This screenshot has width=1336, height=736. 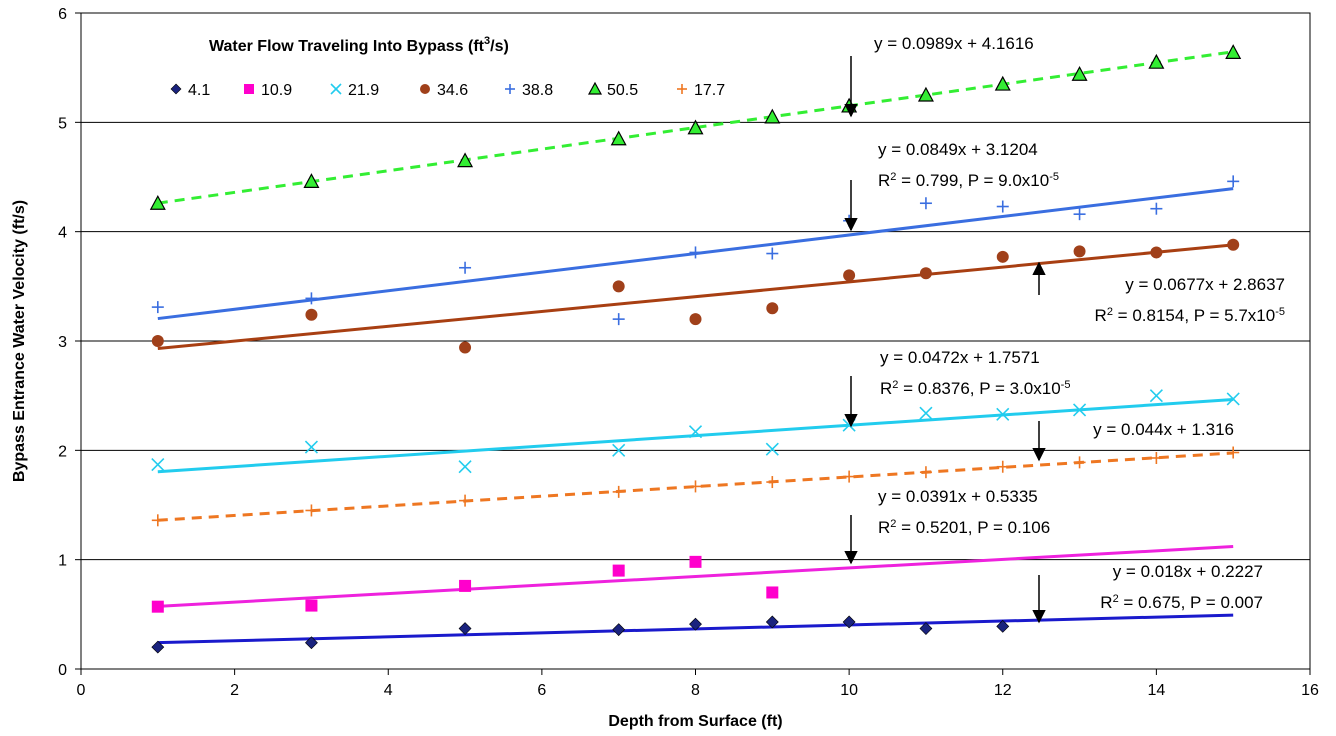 What do you see at coordinates (363, 90) in the screenshot?
I see `legend-label-21.9: 21.9` at bounding box center [363, 90].